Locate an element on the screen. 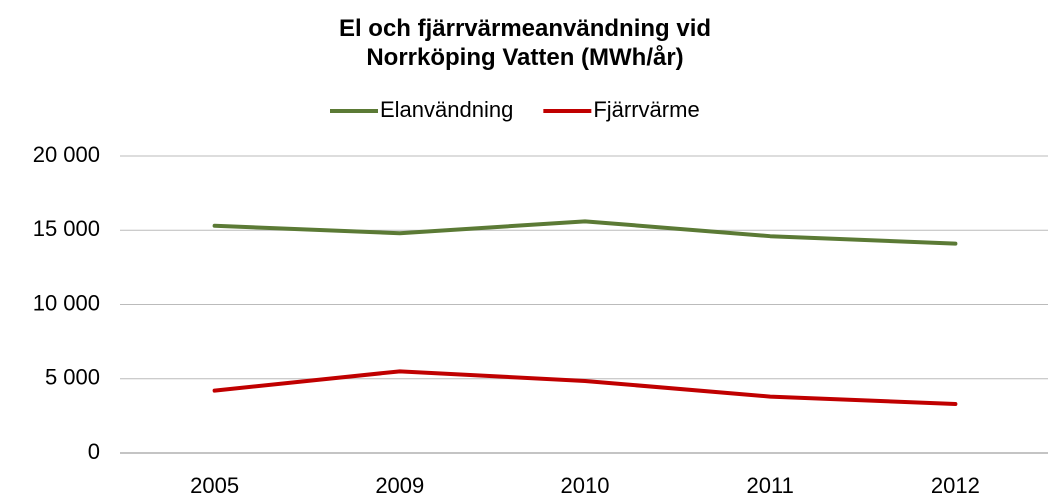 This screenshot has width=1051, height=496. y-tick-label: 15 000 is located at coordinates (66, 228).